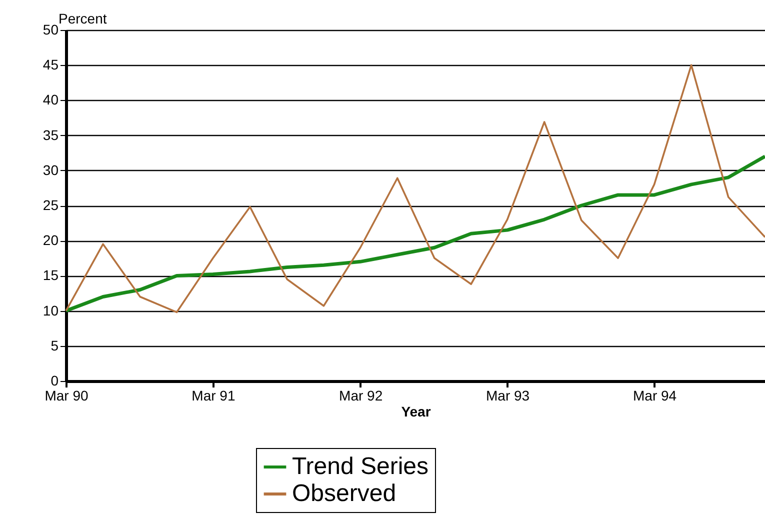  Describe the element at coordinates (361, 396) in the screenshot. I see `x-tick-label: Mar 92` at that location.